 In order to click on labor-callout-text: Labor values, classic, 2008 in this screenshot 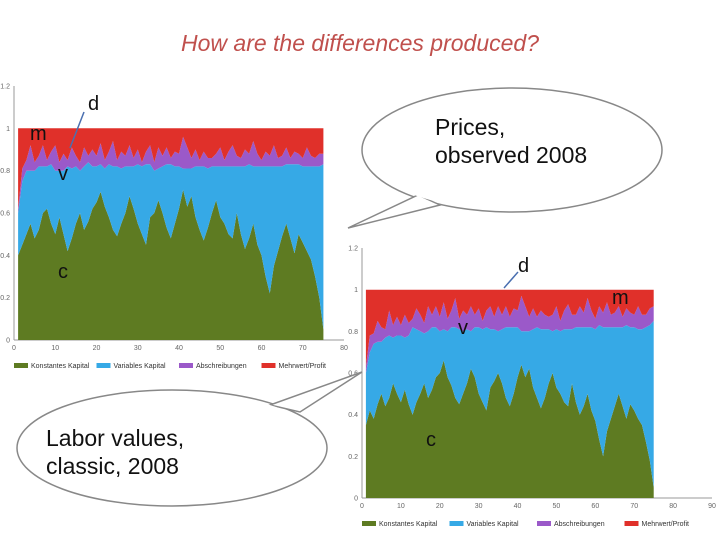, I will do `click(115, 452)`.